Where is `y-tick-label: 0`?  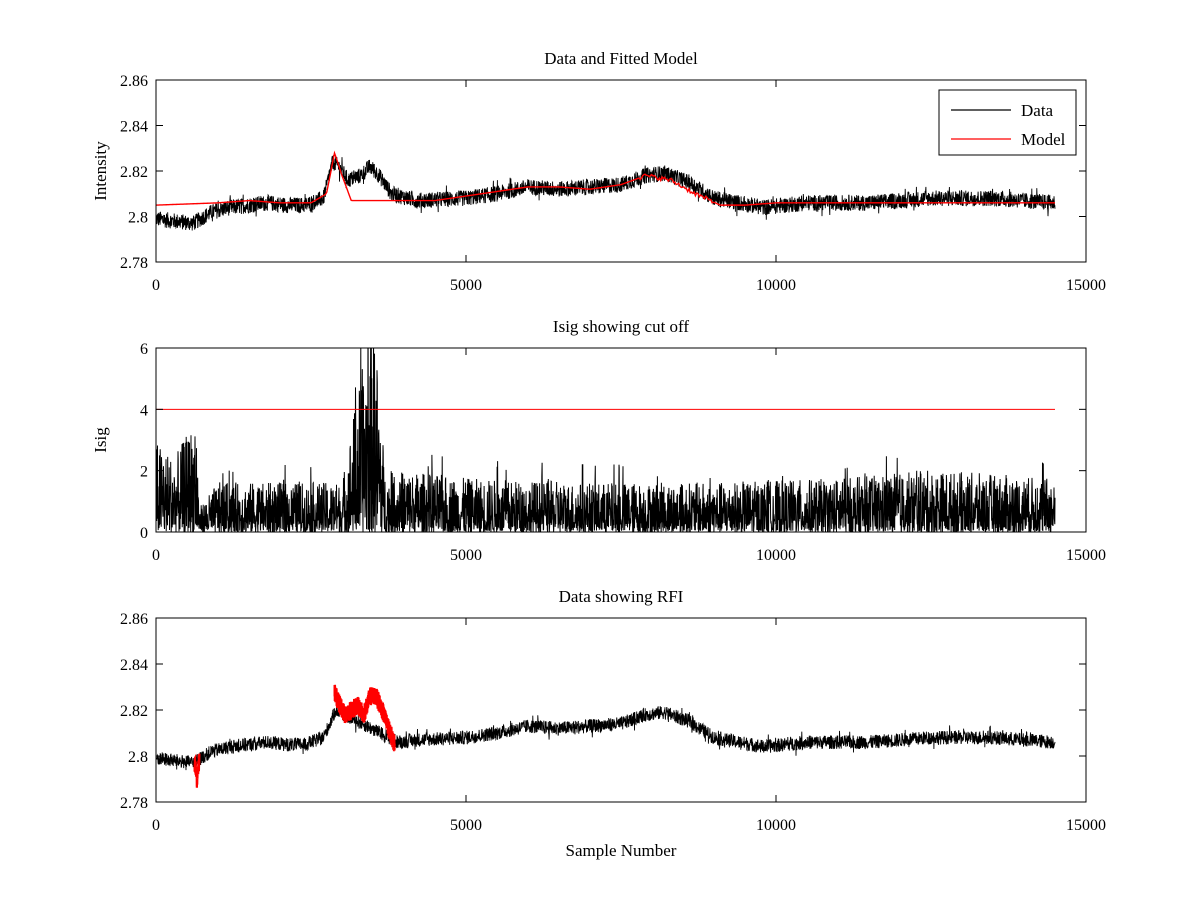
y-tick-label: 0 is located at coordinates (144, 533).